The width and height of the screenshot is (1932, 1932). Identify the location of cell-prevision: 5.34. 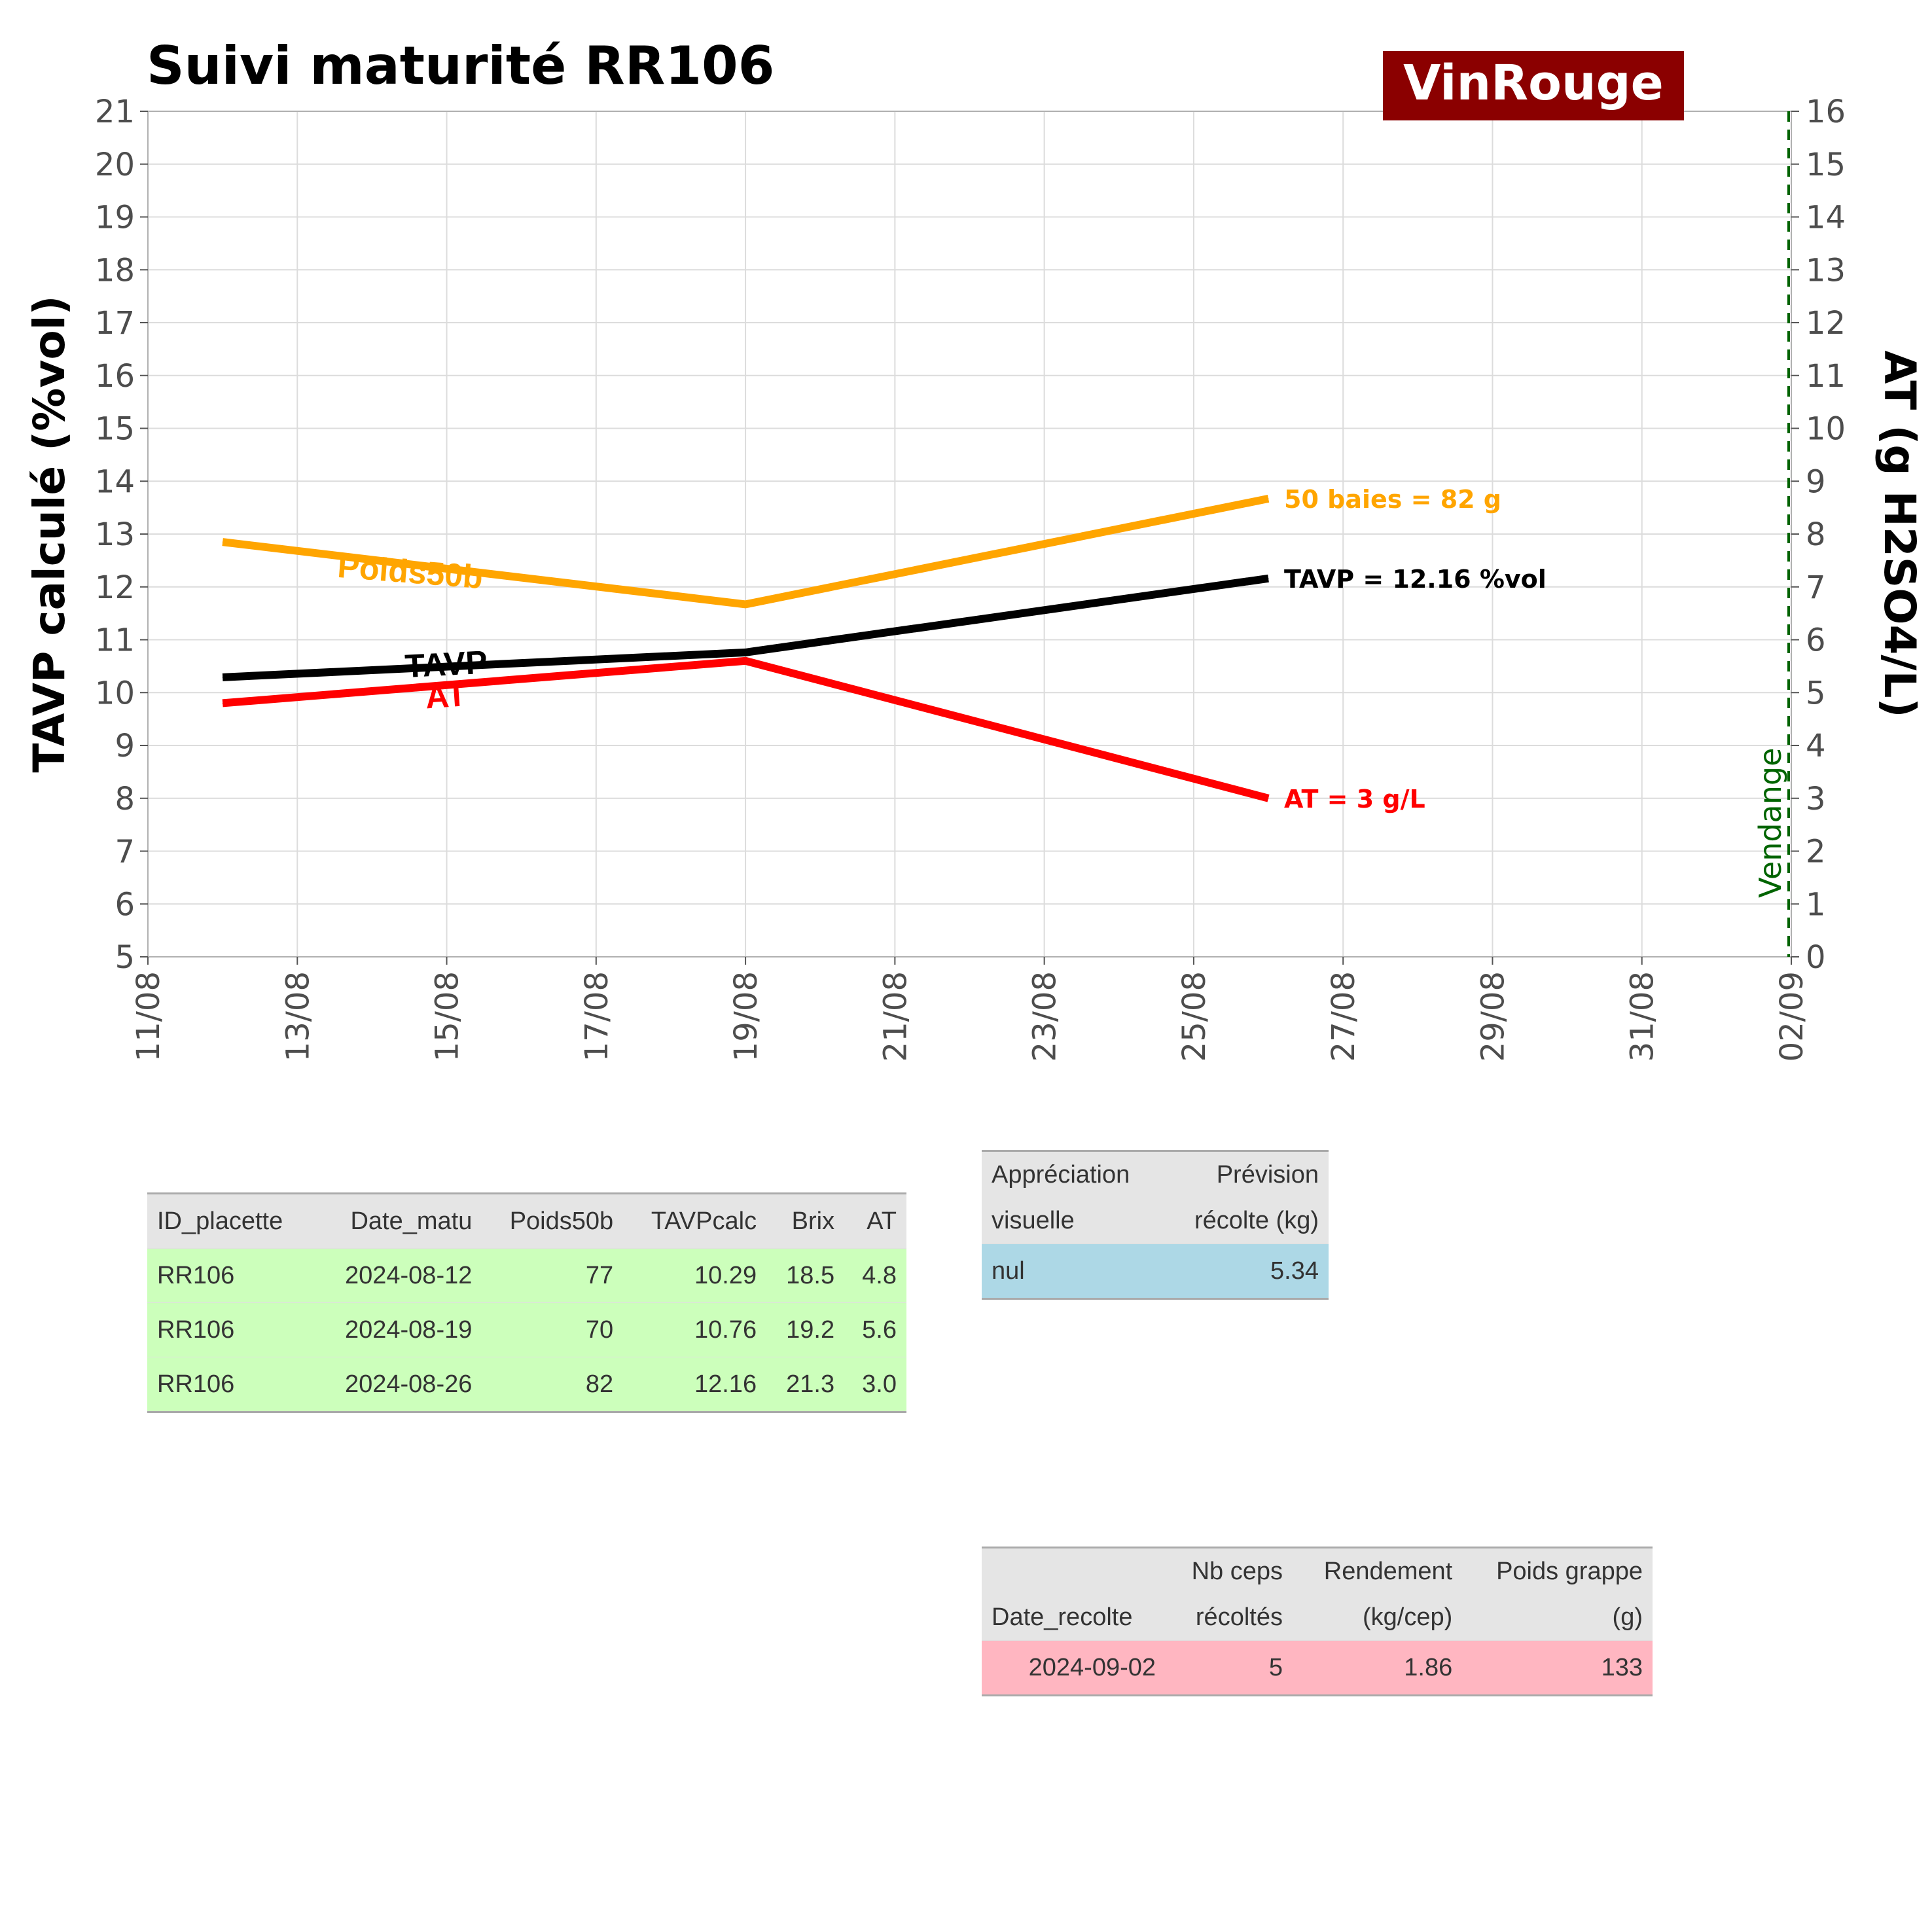
(1246, 1271).